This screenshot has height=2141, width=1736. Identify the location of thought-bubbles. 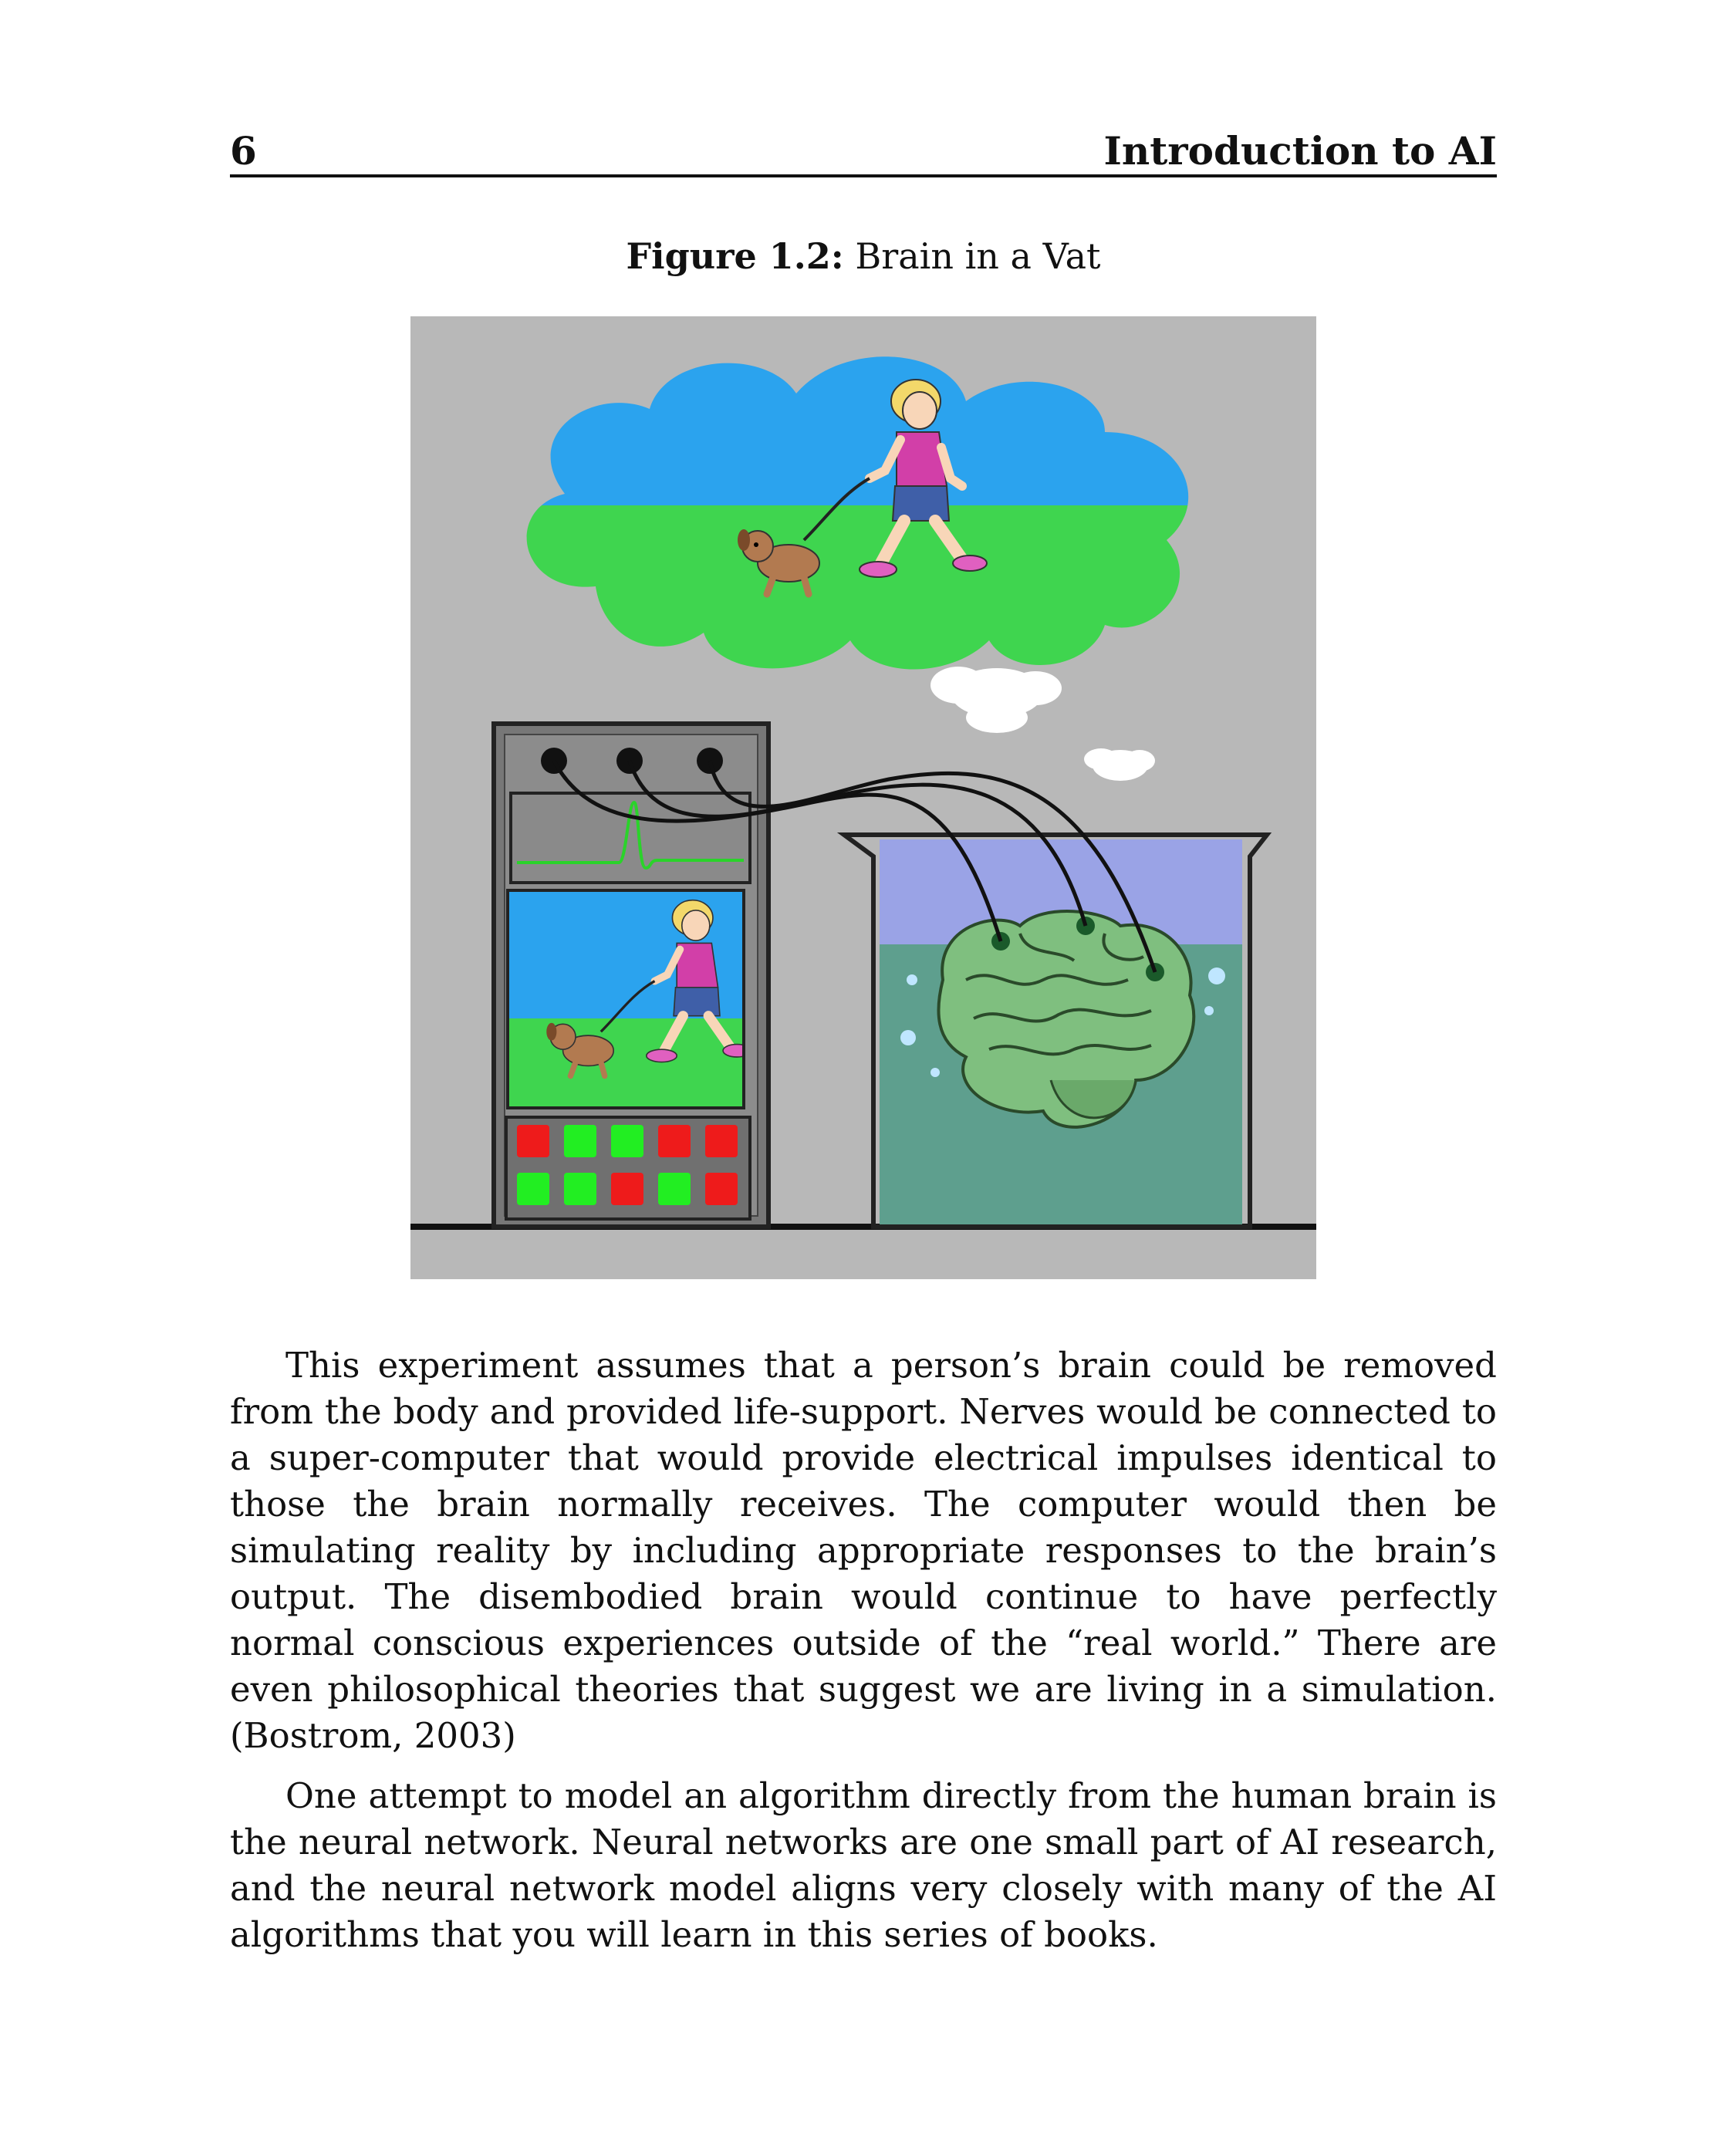
(1042, 724).